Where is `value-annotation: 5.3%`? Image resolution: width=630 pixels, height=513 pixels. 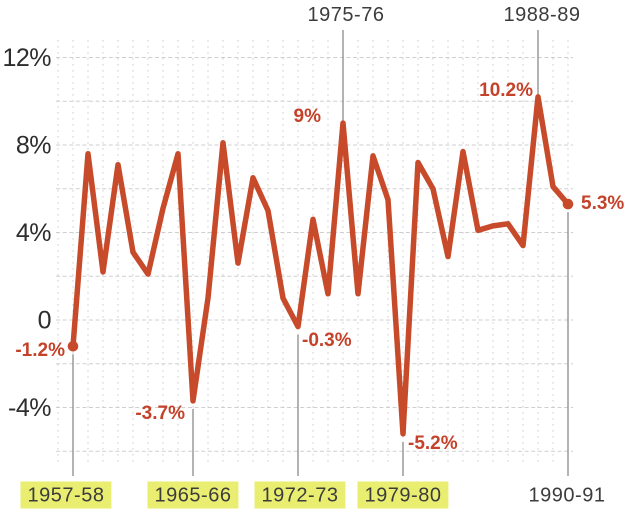 value-annotation: 5.3% is located at coordinates (602, 203).